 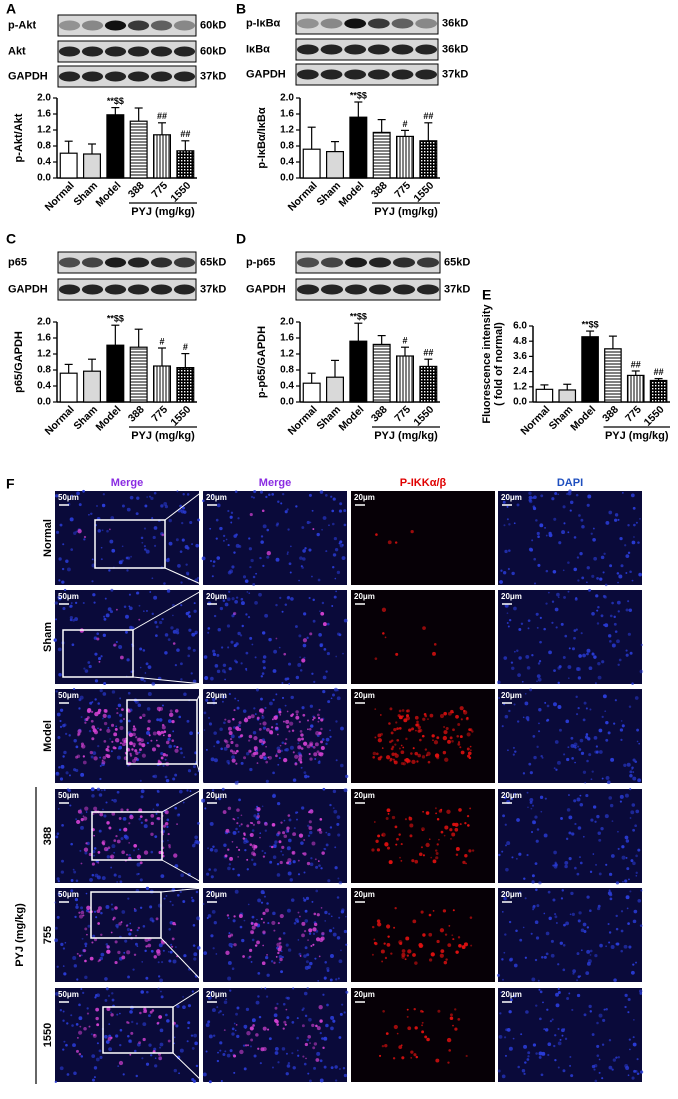 I want to click on significance-label: #, so click(x=185, y=347).